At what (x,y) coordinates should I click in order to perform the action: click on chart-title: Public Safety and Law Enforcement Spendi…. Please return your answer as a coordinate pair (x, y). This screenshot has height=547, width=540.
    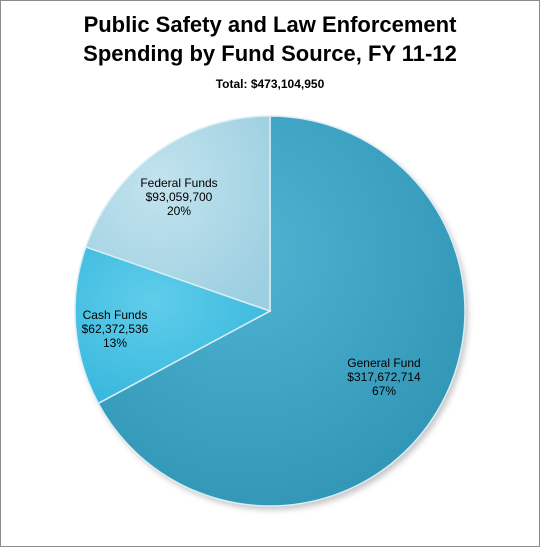
    Looking at the image, I should click on (270, 39).